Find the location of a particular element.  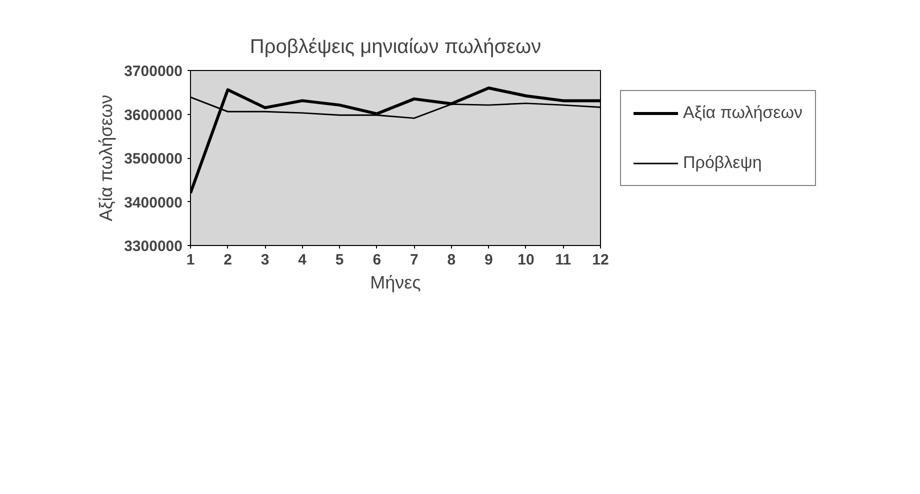

y-tick-label: 3300000 is located at coordinates (153, 246).